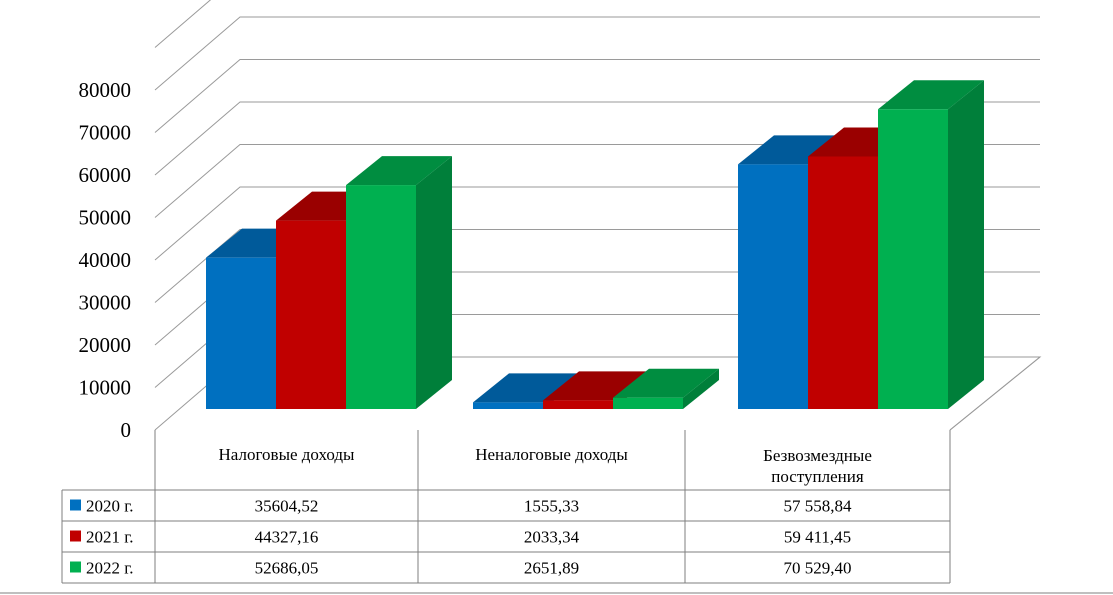 This screenshot has height=595, width=1113. Describe the element at coordinates (817, 466) in the screenshot. I see `category-label: Безвозмездные поступления` at that location.